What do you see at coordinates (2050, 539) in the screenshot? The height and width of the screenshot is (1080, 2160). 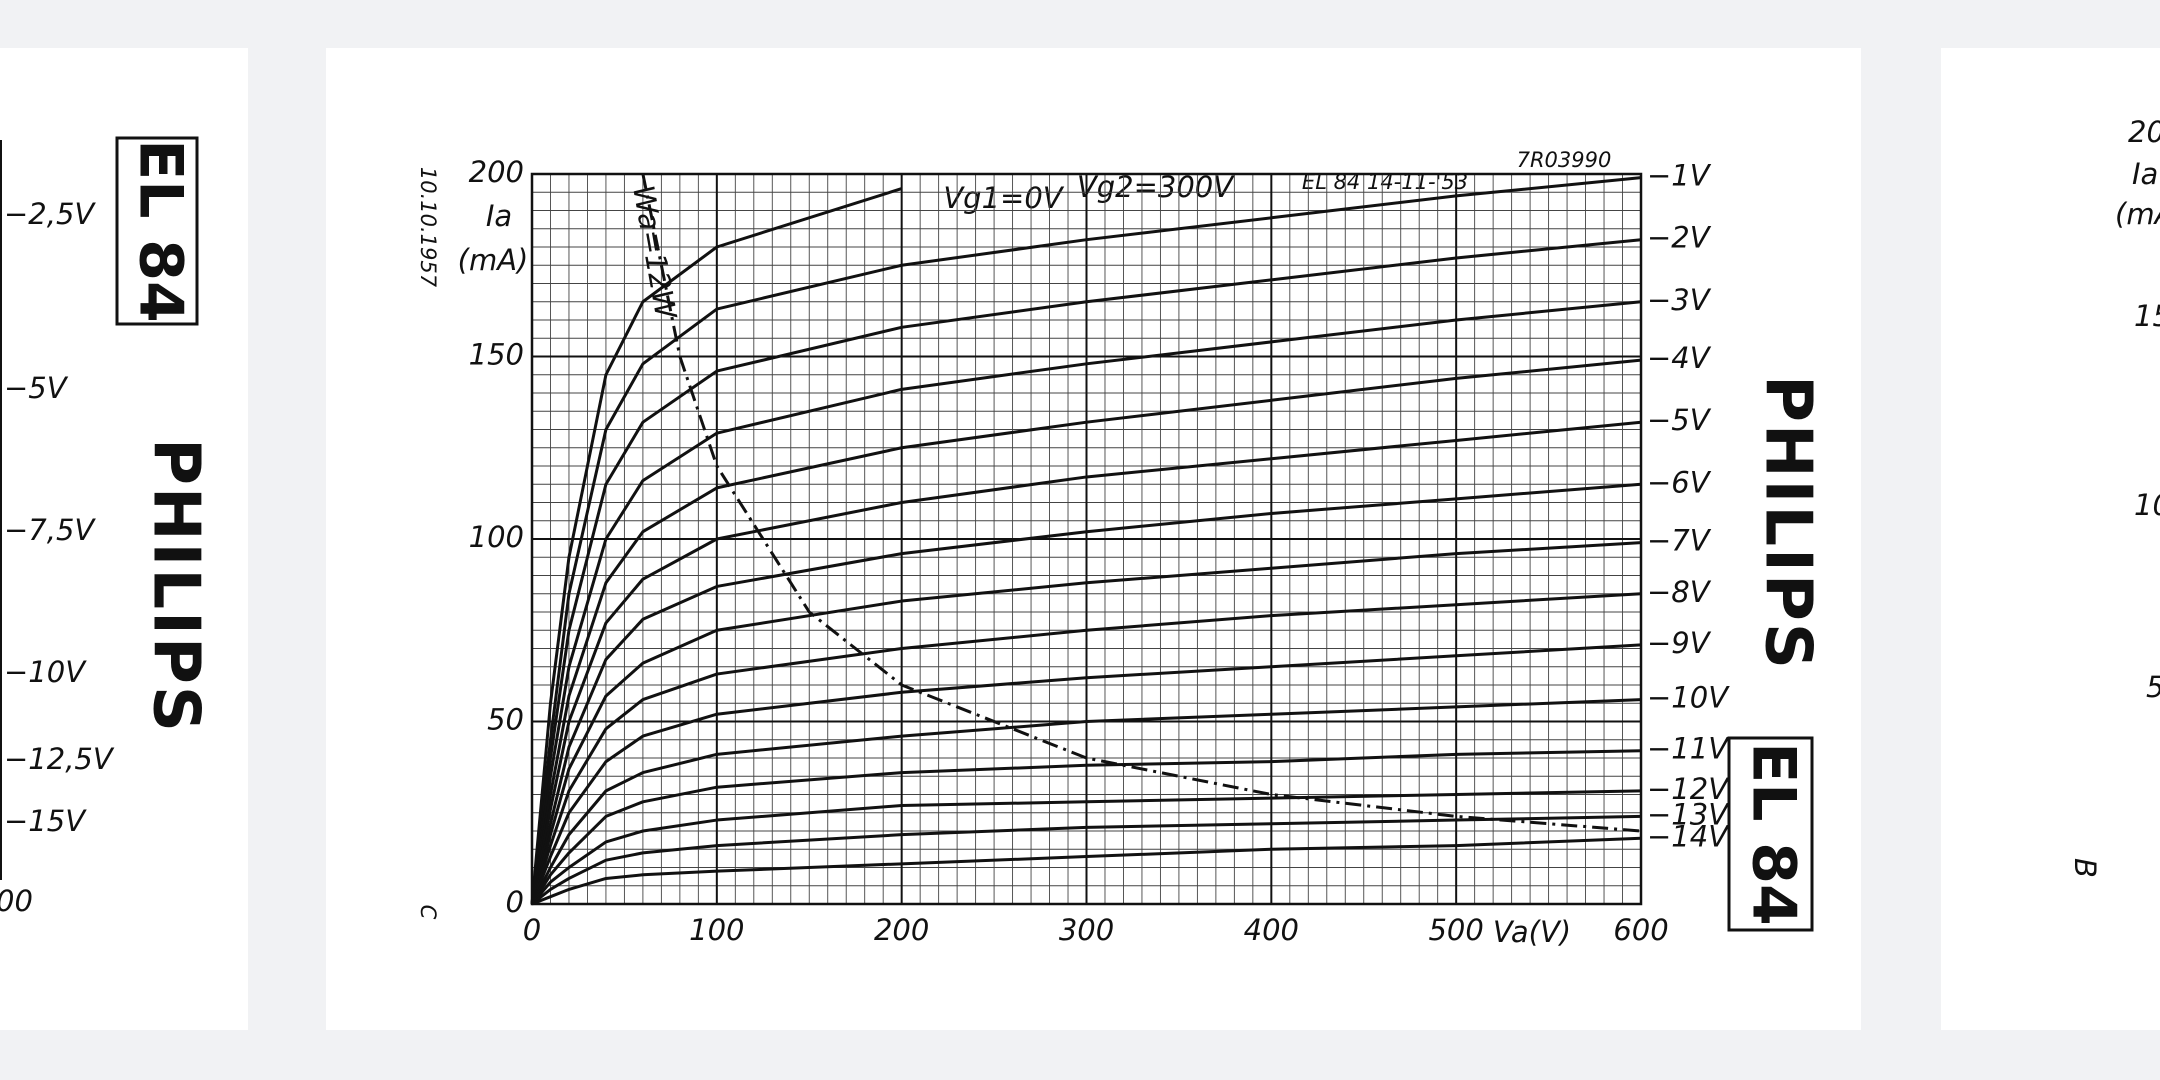 I see `right-page` at bounding box center [2050, 539].